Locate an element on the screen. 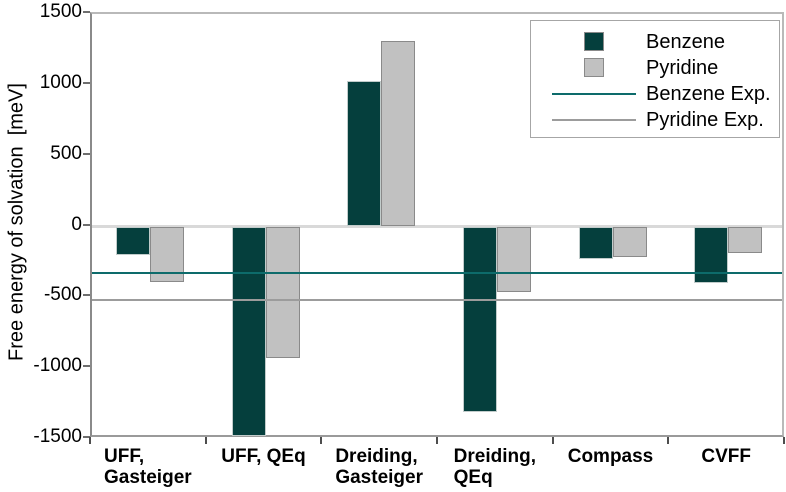 The height and width of the screenshot is (492, 786). x-category-label: Compass is located at coordinates (611, 468).